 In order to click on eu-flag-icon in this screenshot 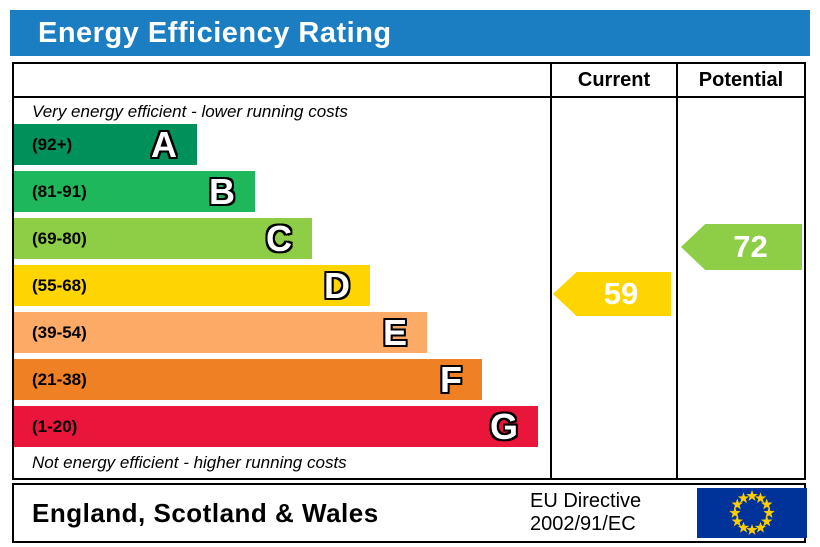, I will do `click(752, 513)`.